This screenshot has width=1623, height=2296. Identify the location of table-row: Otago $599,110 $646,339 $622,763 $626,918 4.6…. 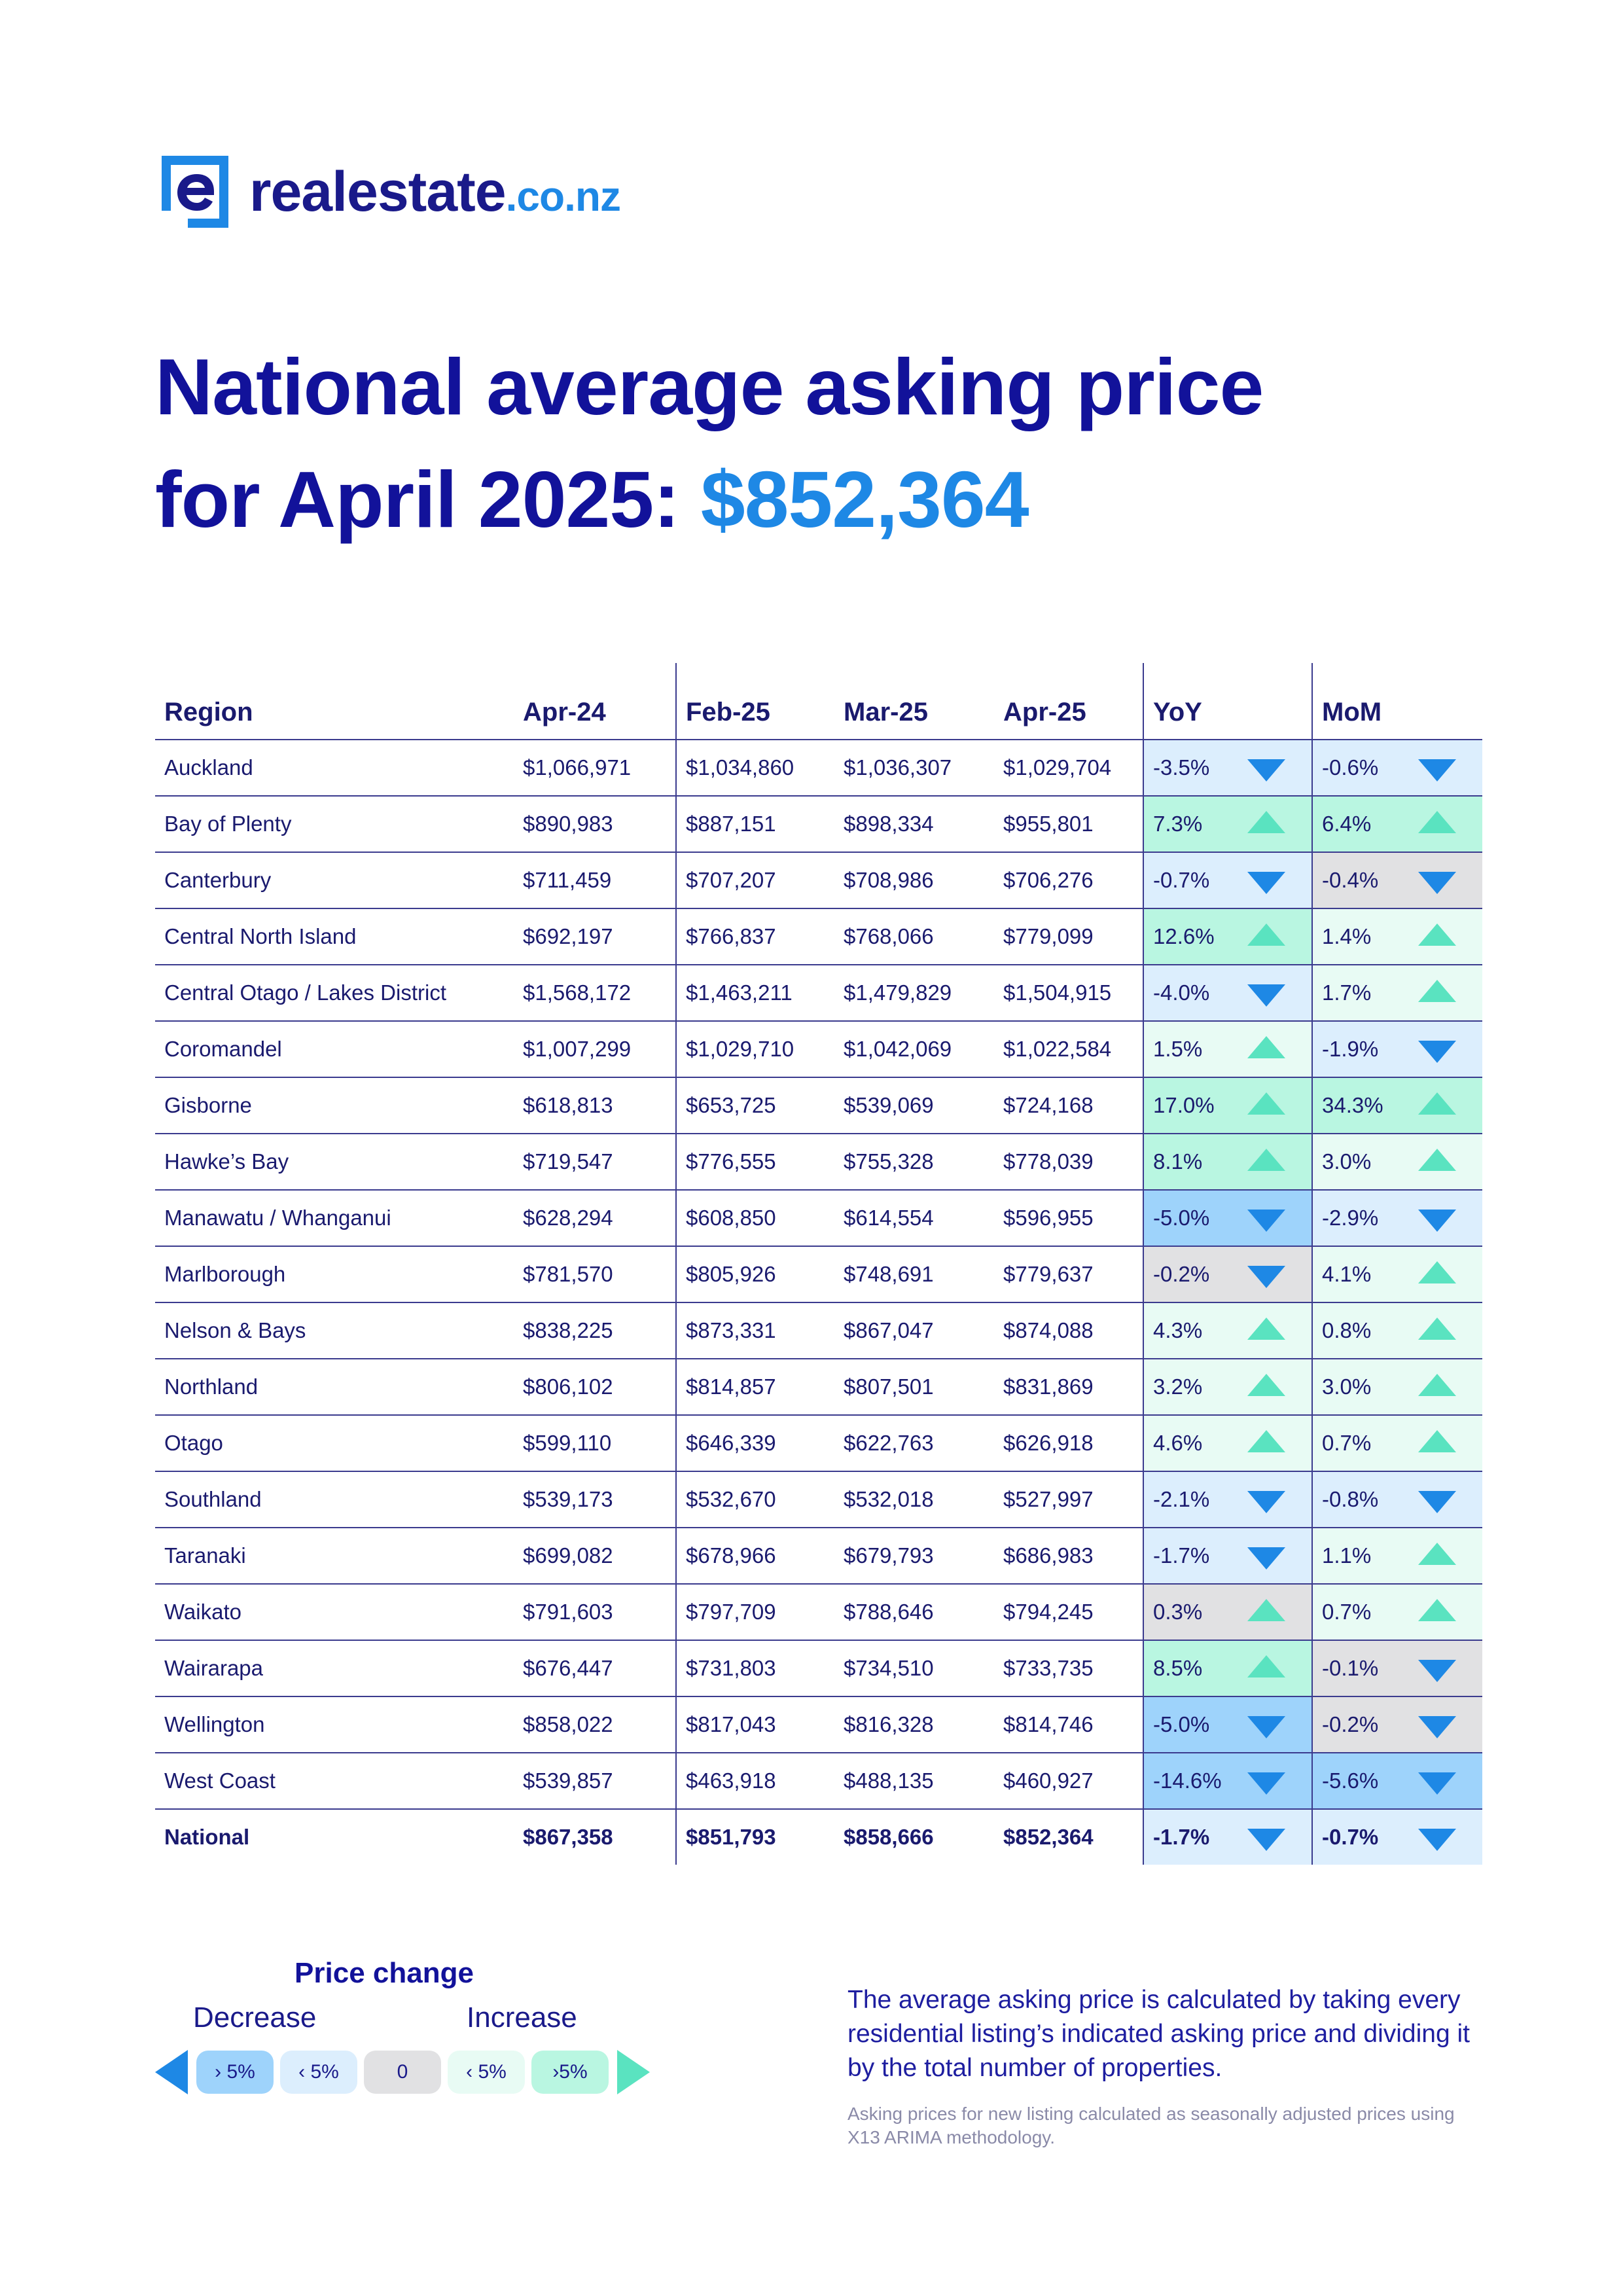
(818, 1443).